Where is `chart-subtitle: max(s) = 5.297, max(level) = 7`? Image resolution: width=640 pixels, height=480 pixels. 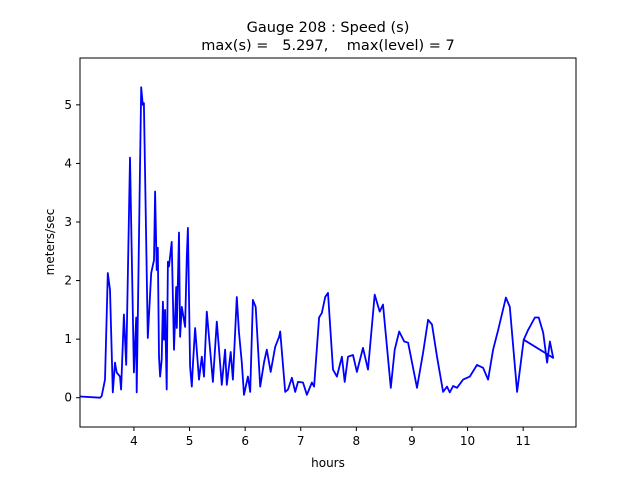 chart-subtitle: max(s) = 5.297, max(level) = 7 is located at coordinates (328, 46).